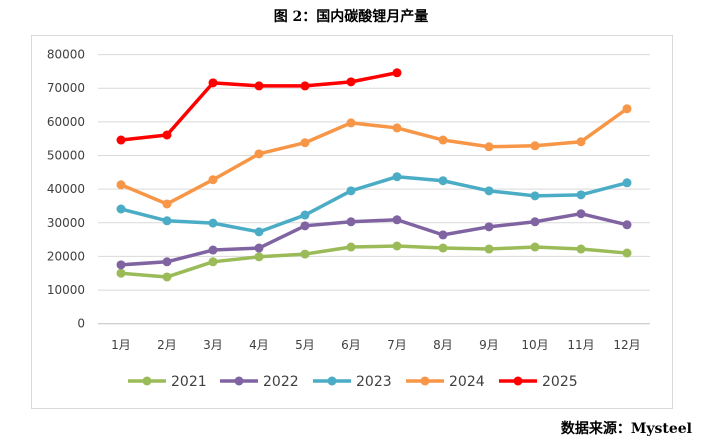 This screenshot has height=446, width=702. What do you see at coordinates (626, 429) in the screenshot?
I see `source-note: 数据来源：Mysteel` at bounding box center [626, 429].